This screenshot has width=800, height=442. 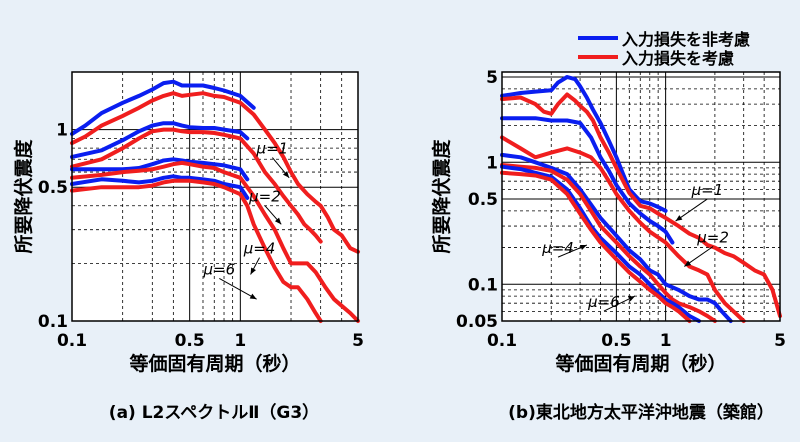 I want to click on chart-title: (a) L2スペクトルⅡ（G3）, so click(x=214, y=412).